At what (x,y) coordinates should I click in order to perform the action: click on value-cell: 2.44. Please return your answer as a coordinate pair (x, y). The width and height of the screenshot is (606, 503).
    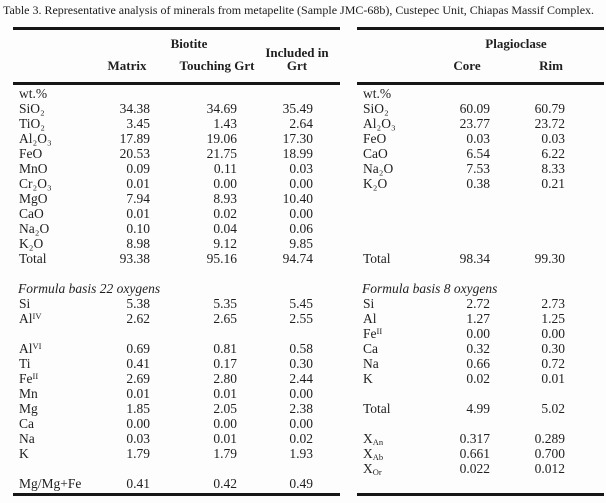
    Looking at the image, I should click on (301, 378).